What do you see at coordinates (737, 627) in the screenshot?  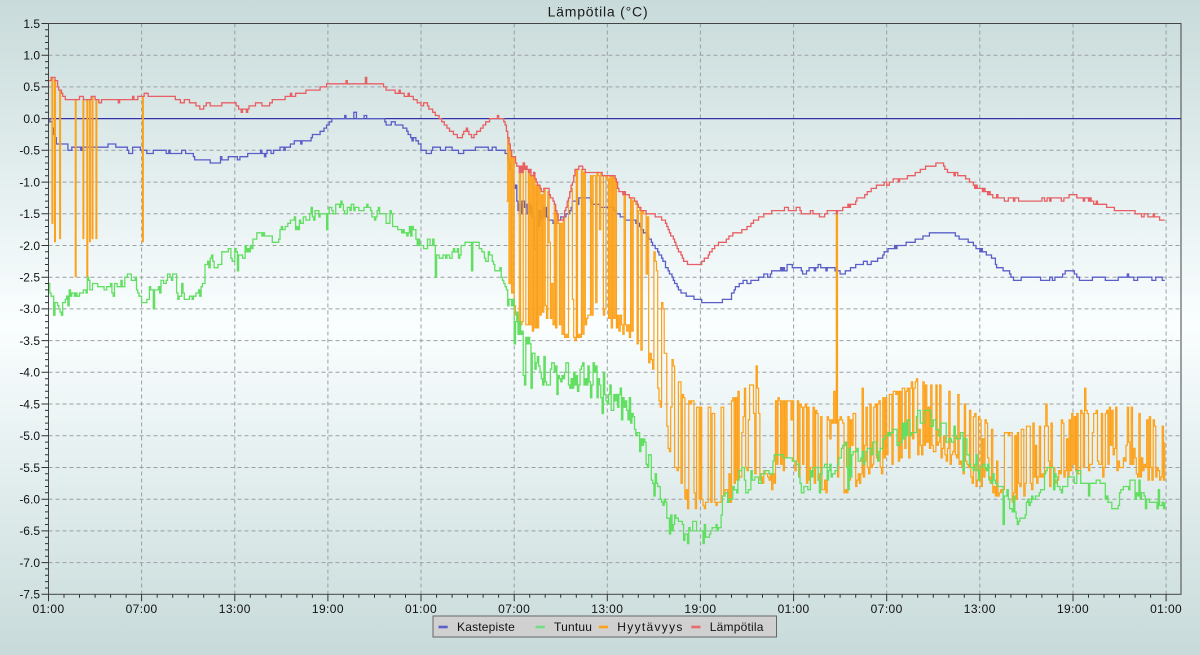 I see `svg-text: Lämpötila` at bounding box center [737, 627].